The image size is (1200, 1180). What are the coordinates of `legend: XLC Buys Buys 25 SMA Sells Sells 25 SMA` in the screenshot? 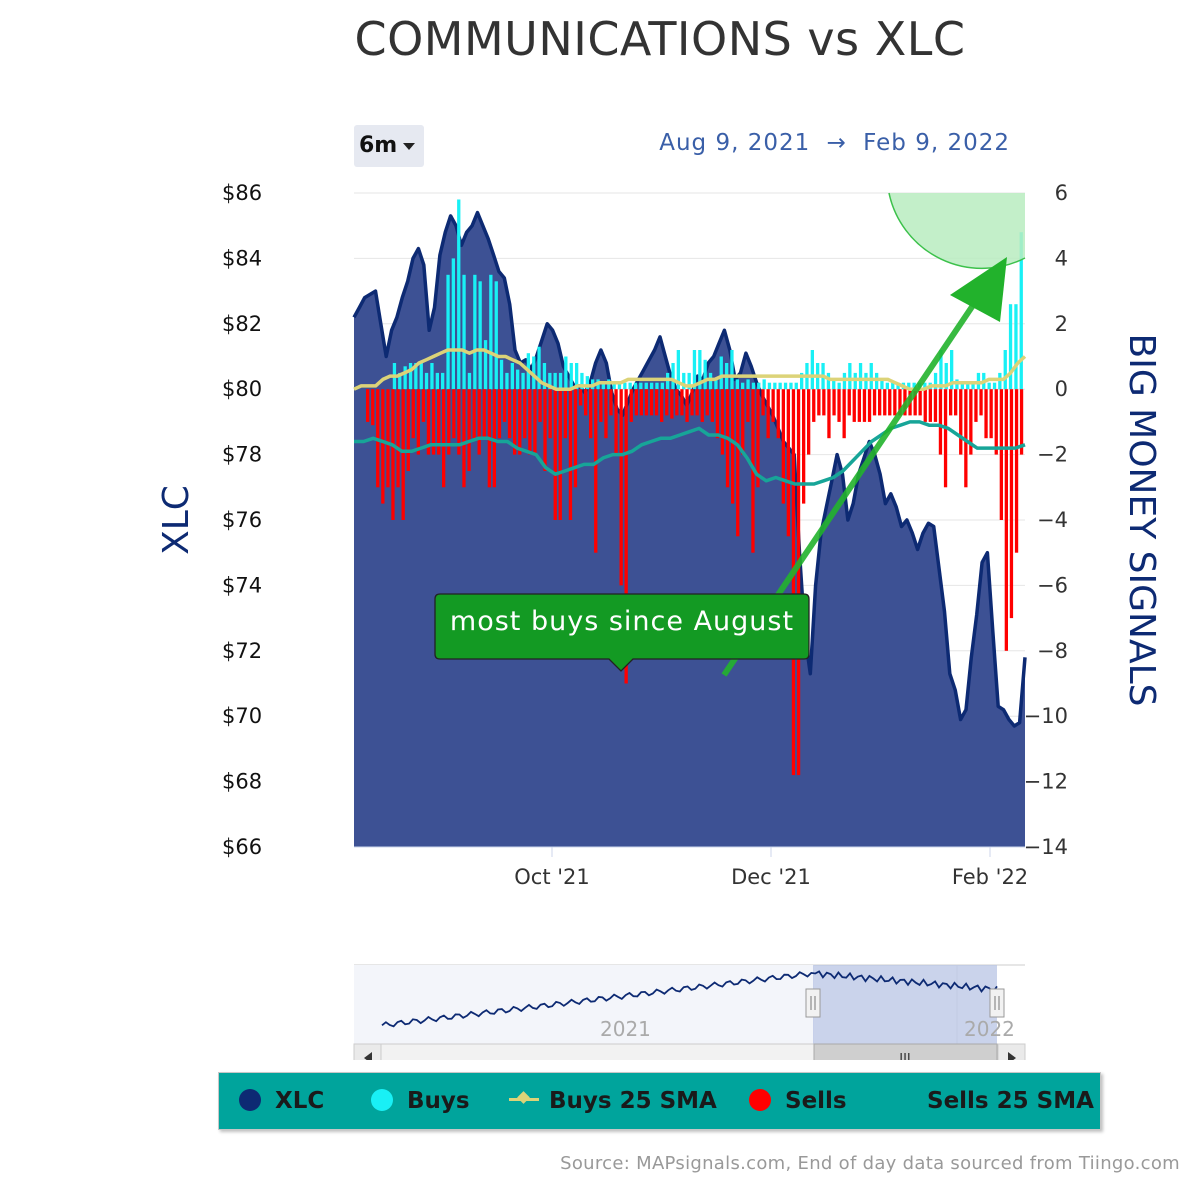 It's located at (659, 1101).